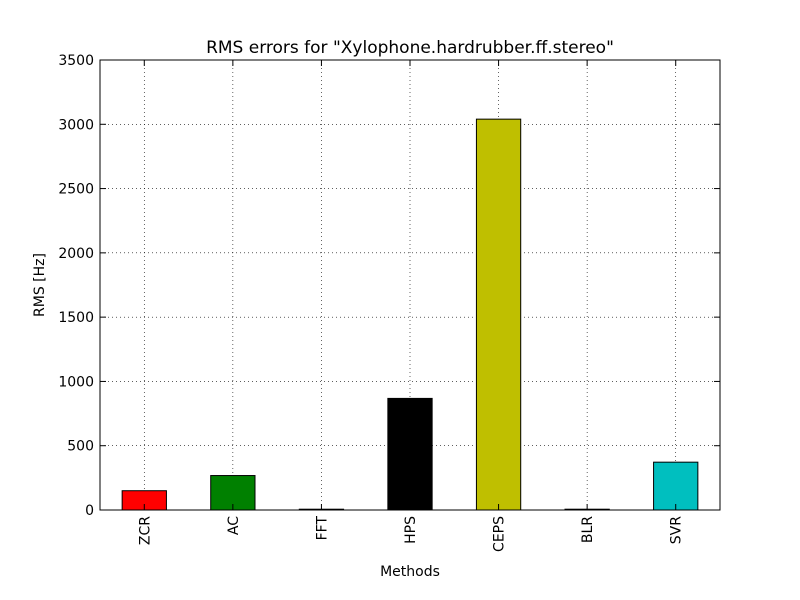  Describe the element at coordinates (410, 454) in the screenshot. I see `bar-hps` at that location.